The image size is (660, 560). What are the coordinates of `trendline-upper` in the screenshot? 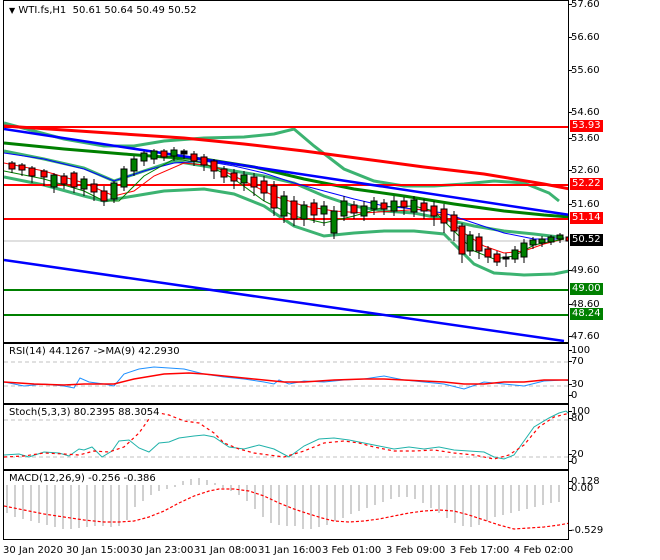 It's located at (286, 171).